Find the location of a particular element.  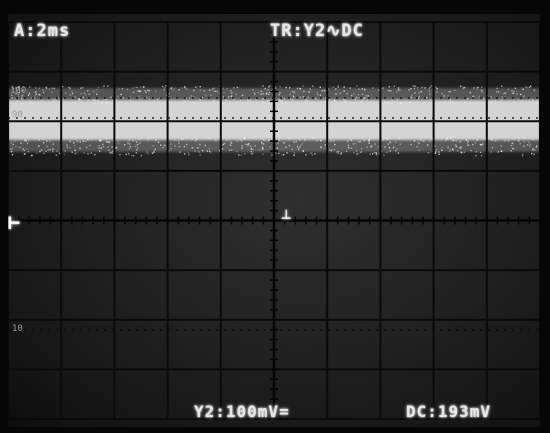

ground-reference-marker: ⊢ is located at coordinates (15, 222).